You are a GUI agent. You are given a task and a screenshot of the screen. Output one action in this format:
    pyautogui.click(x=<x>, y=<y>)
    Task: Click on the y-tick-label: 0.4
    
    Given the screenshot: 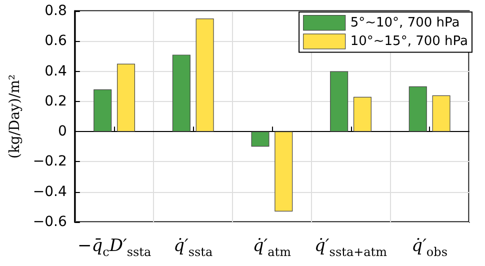 What is the action you would take?
    pyautogui.click(x=55, y=71)
    